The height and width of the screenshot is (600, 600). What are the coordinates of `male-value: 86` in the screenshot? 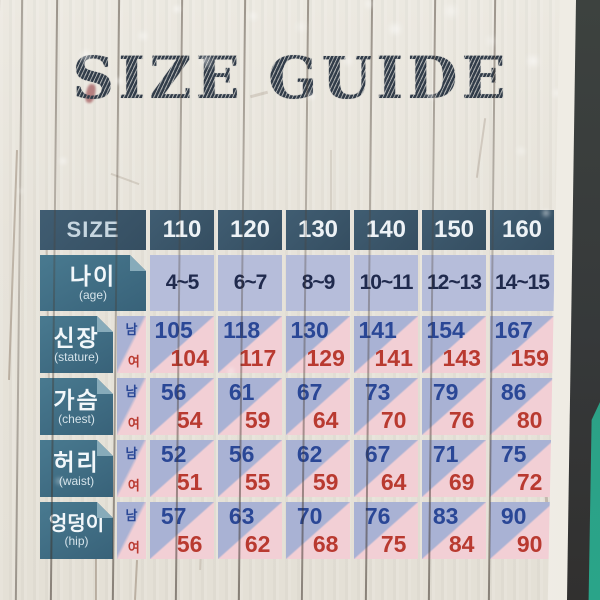 It's located at (513, 392).